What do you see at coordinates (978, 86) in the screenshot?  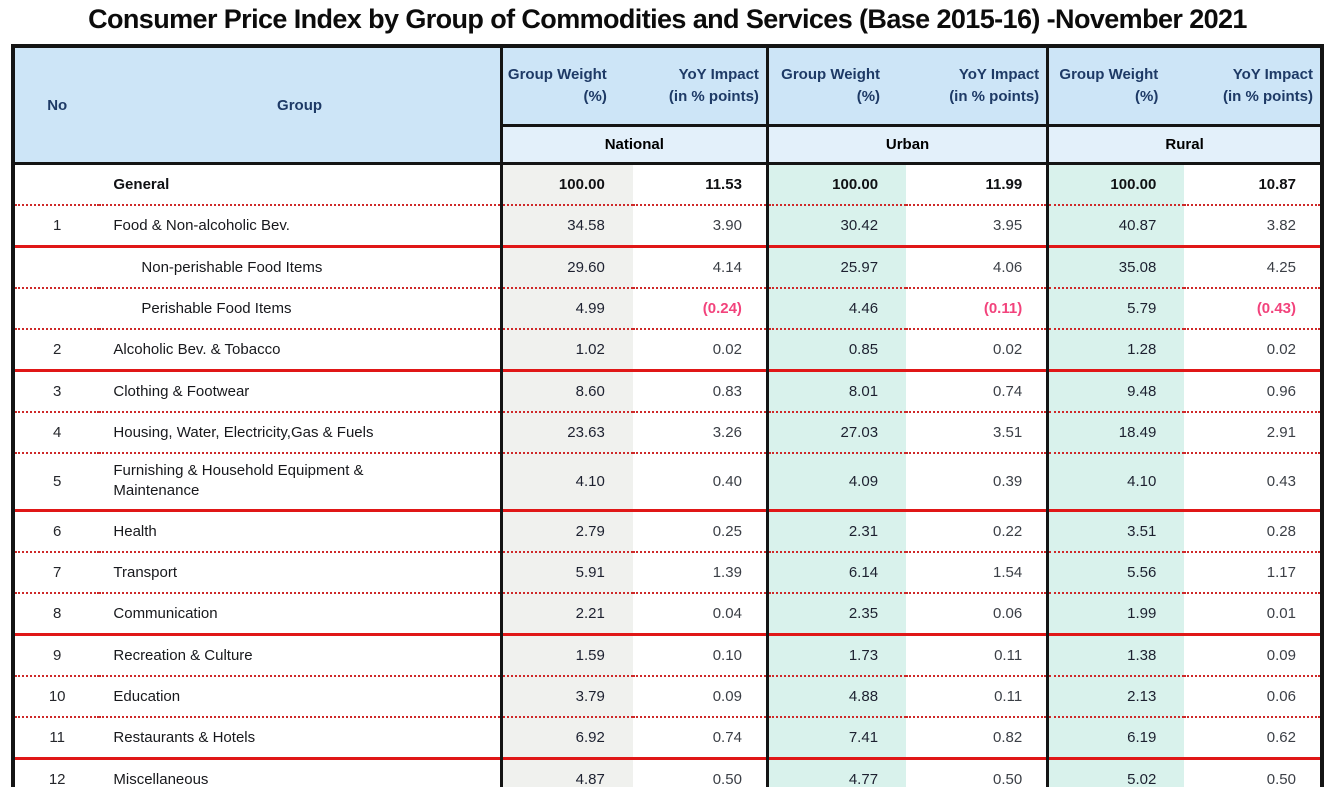 I see `col-header-urban-impact: YoY Impact (in % points)` at bounding box center [978, 86].